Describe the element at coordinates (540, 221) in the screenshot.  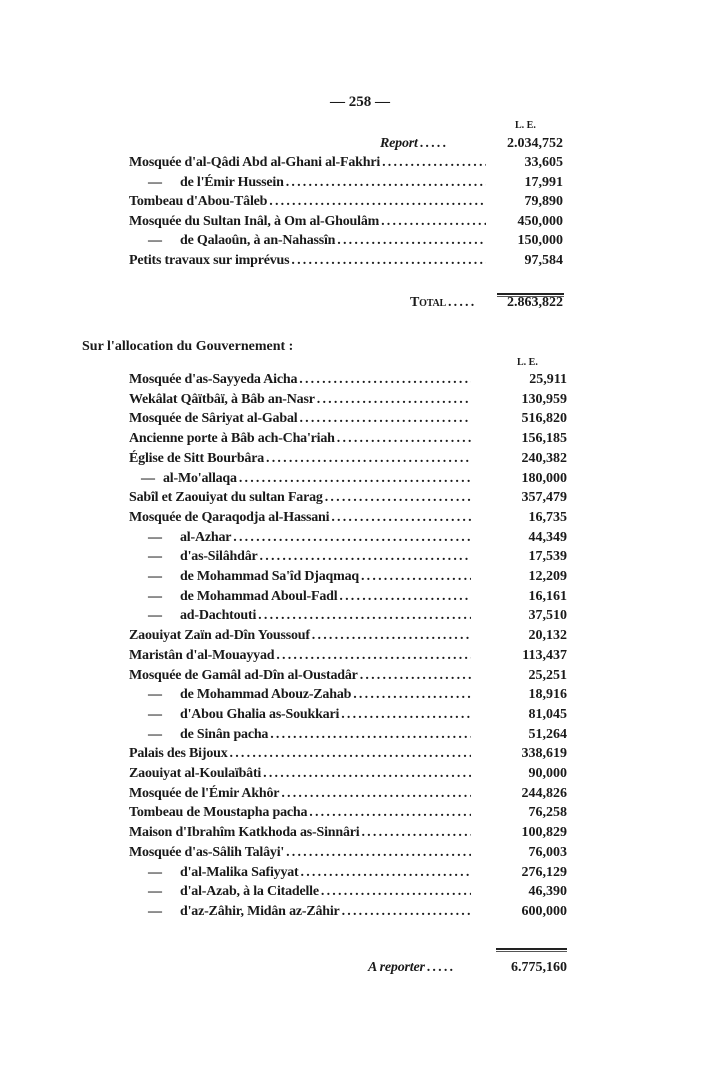
I see `row-amount: 450,000` at that location.